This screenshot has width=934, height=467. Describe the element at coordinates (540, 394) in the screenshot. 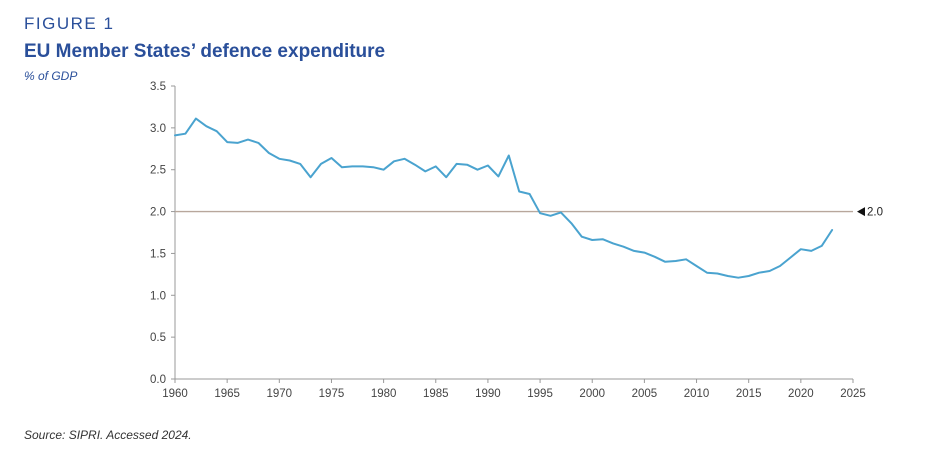

I see `x-tick-label: 1995` at that location.